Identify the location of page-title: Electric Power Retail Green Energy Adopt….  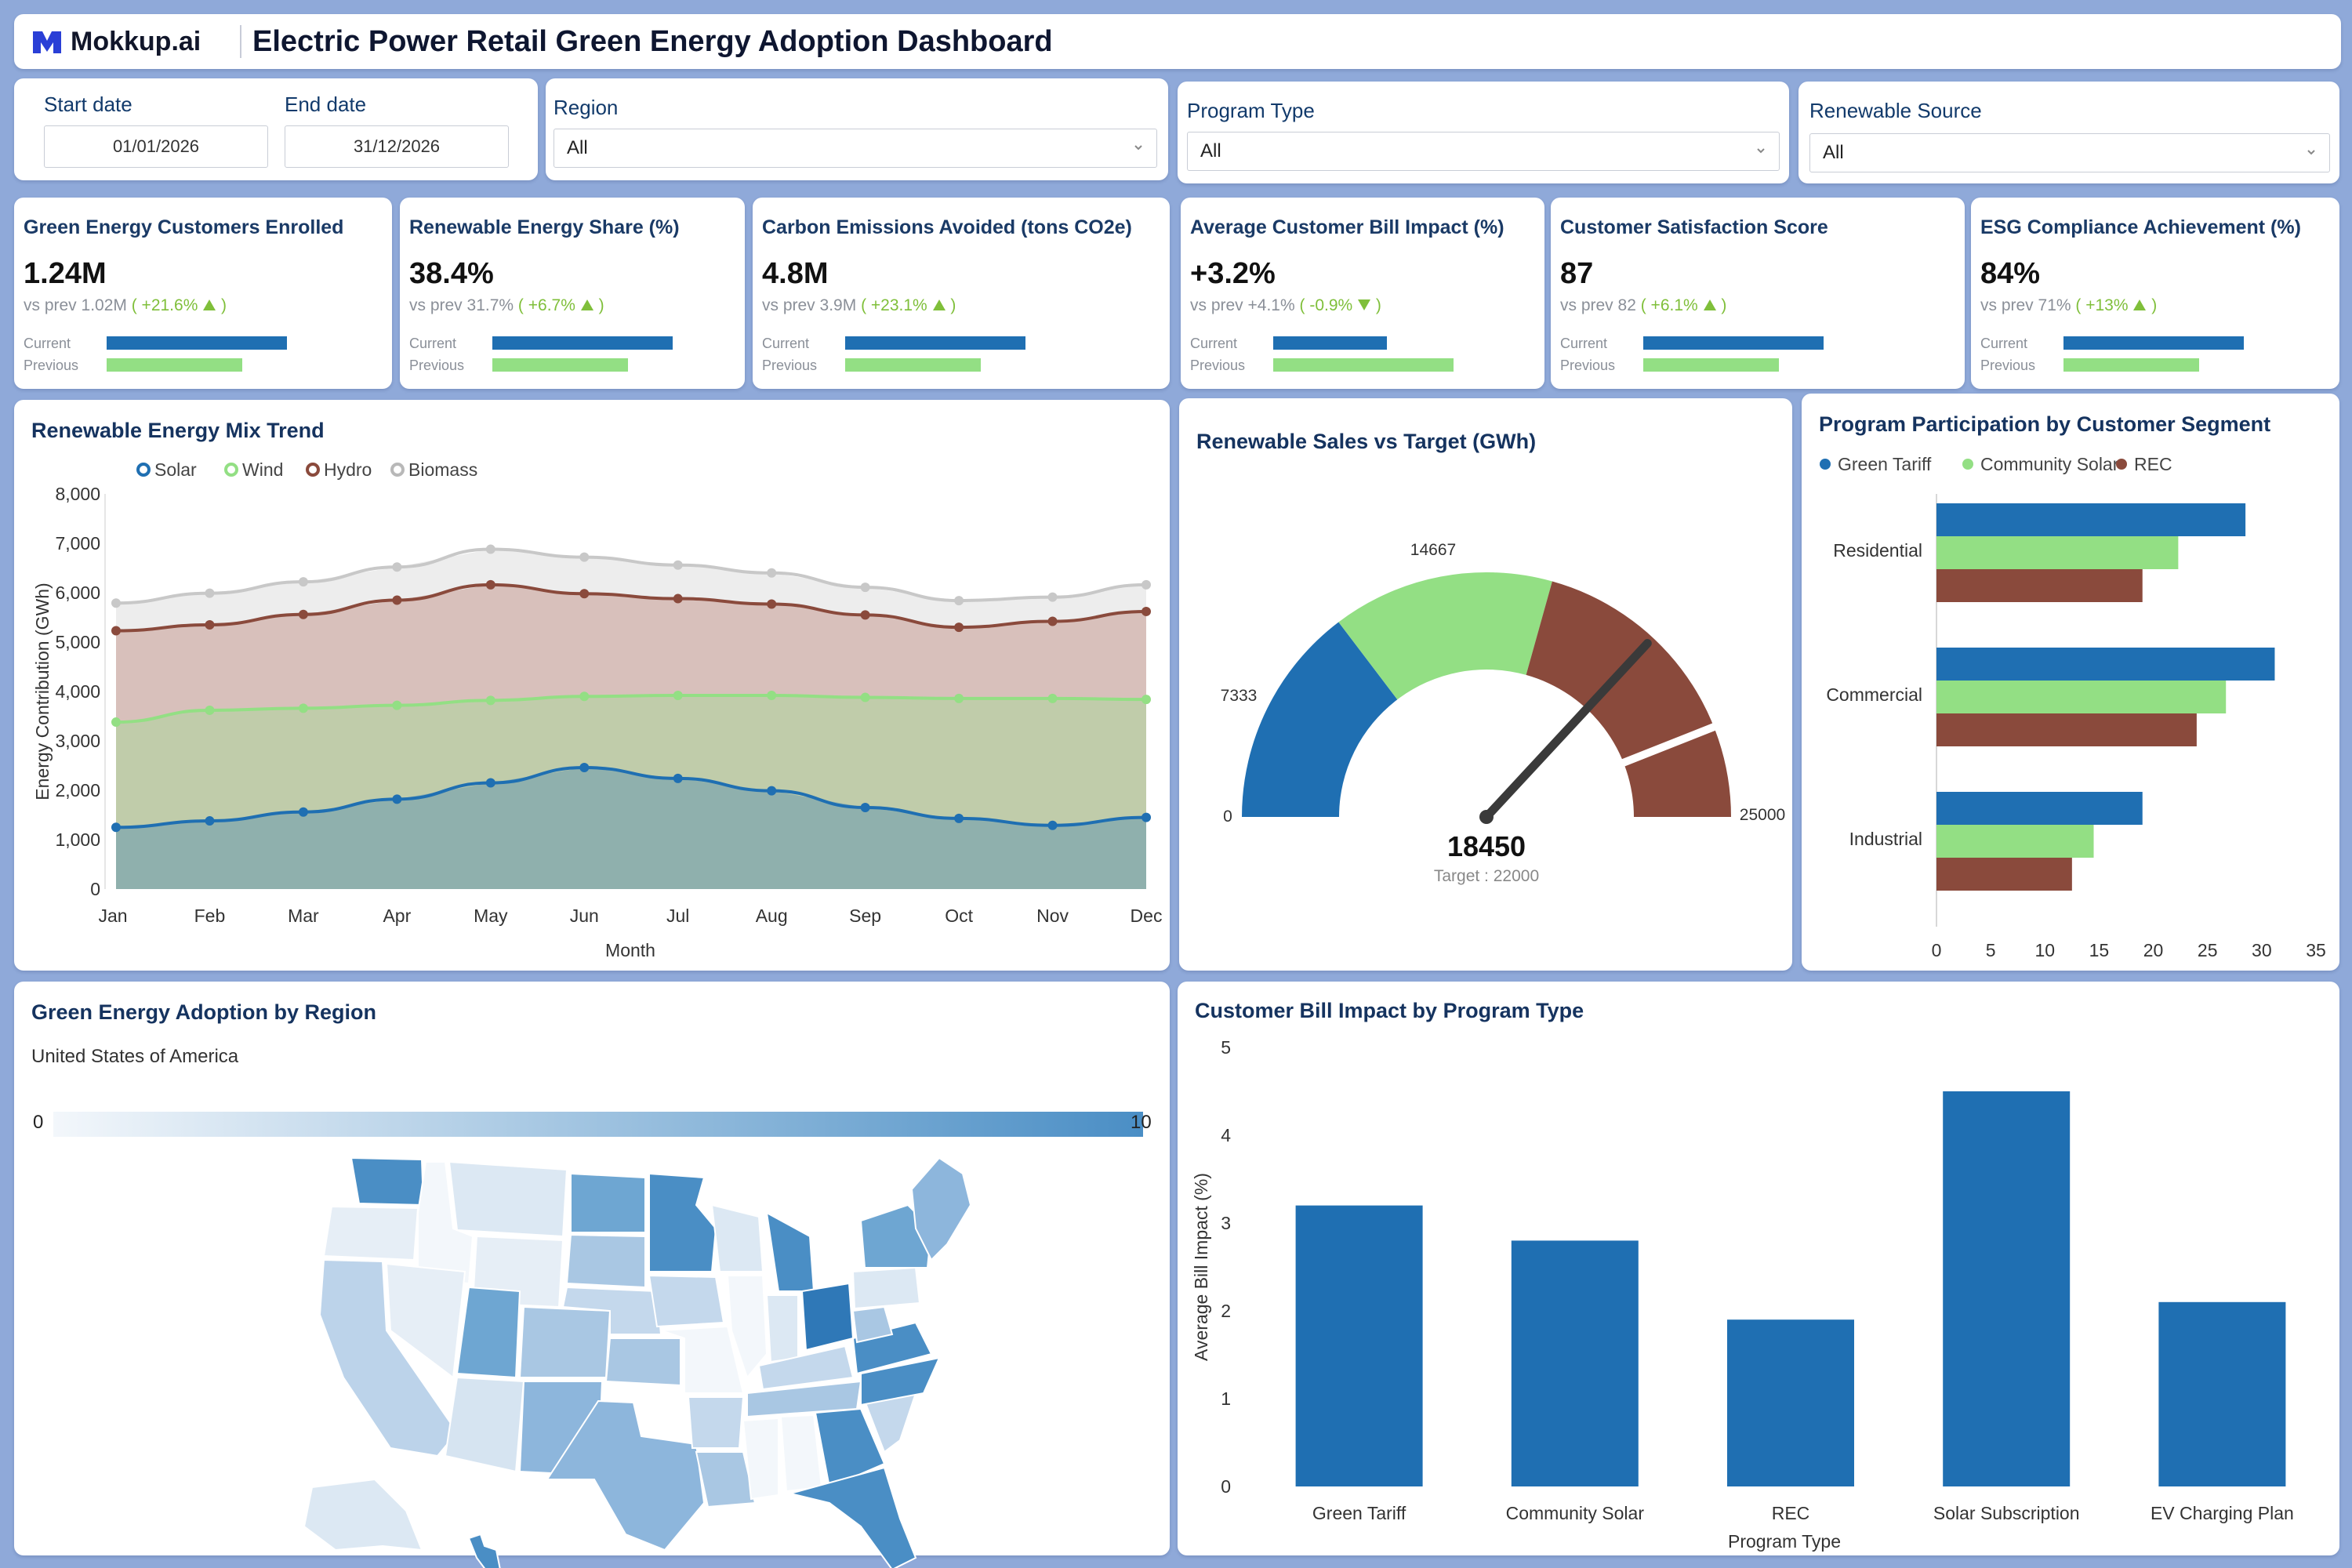
(652, 41).